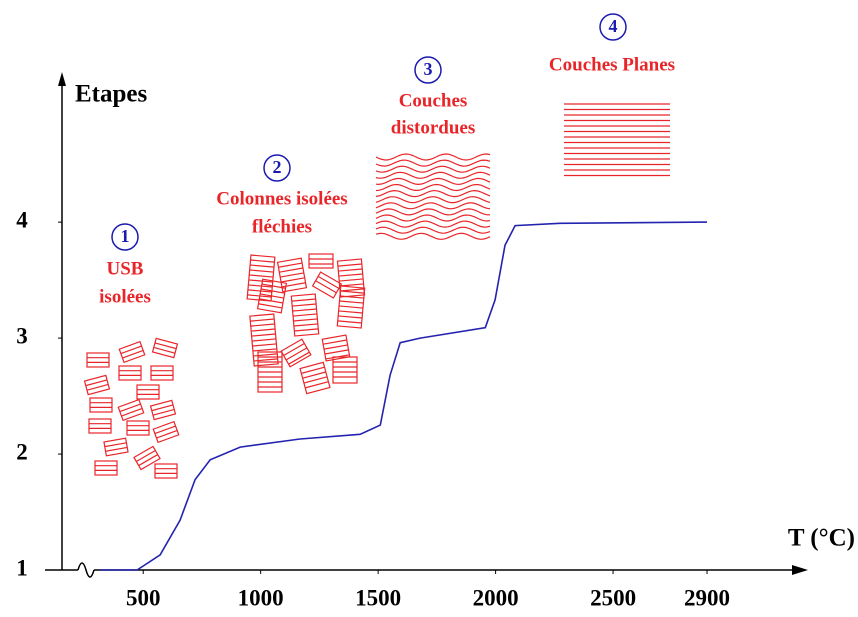  What do you see at coordinates (261, 597) in the screenshot?
I see `x-tick-label: 1000` at bounding box center [261, 597].